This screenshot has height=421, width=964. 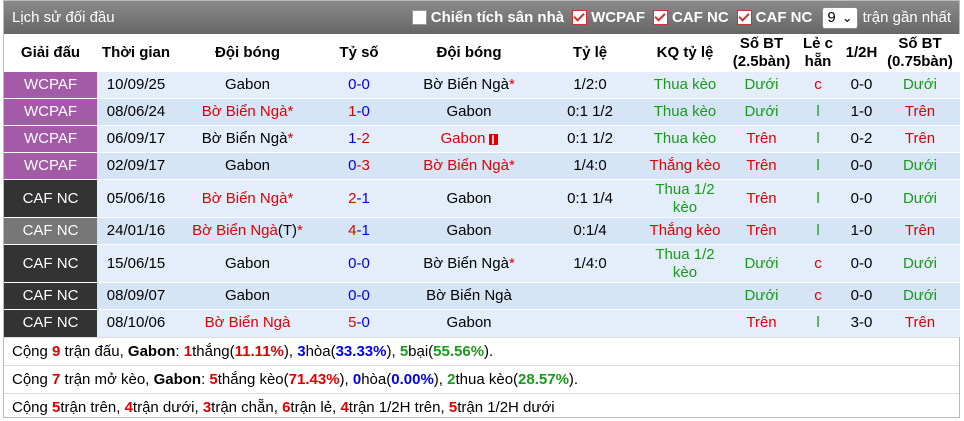 What do you see at coordinates (50, 53) in the screenshot?
I see `column-header: Giải đấu` at bounding box center [50, 53].